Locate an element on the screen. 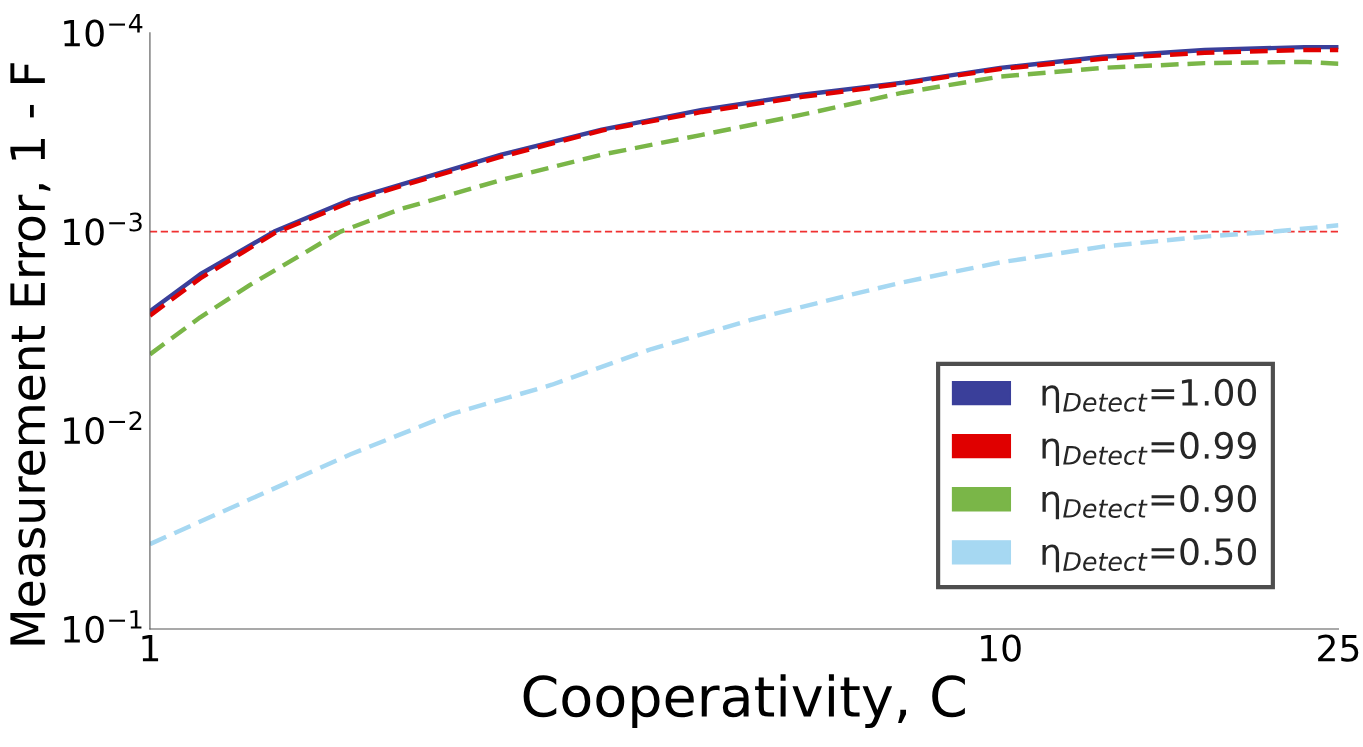  legend-label: η$_{Detect}$=0.90 is located at coordinates (1149, 502).